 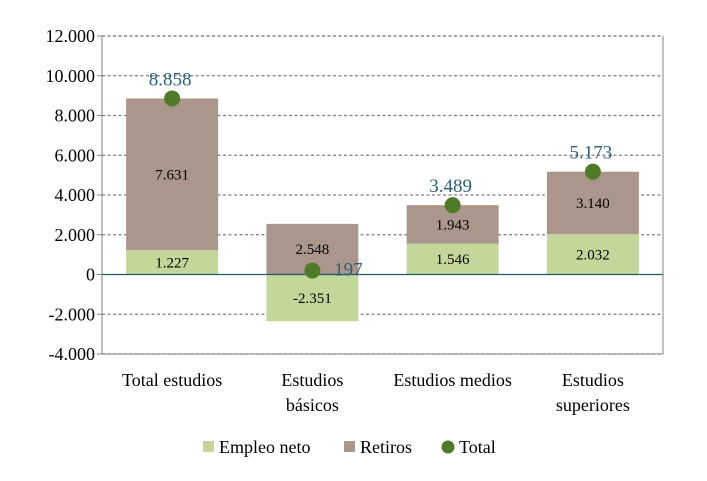 What do you see at coordinates (75, 235) in the screenshot?
I see `y-tick-label: 2.000` at bounding box center [75, 235].